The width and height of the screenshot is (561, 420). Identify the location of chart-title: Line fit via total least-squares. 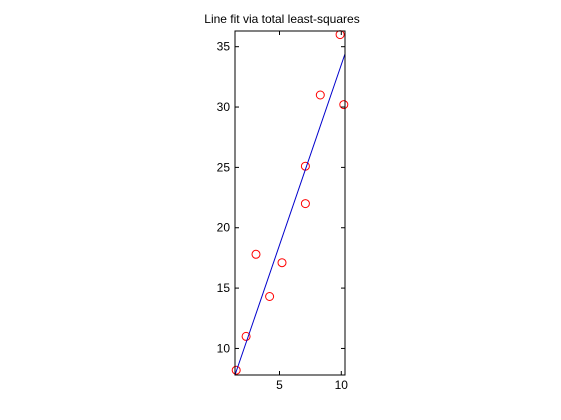
(281, 19).